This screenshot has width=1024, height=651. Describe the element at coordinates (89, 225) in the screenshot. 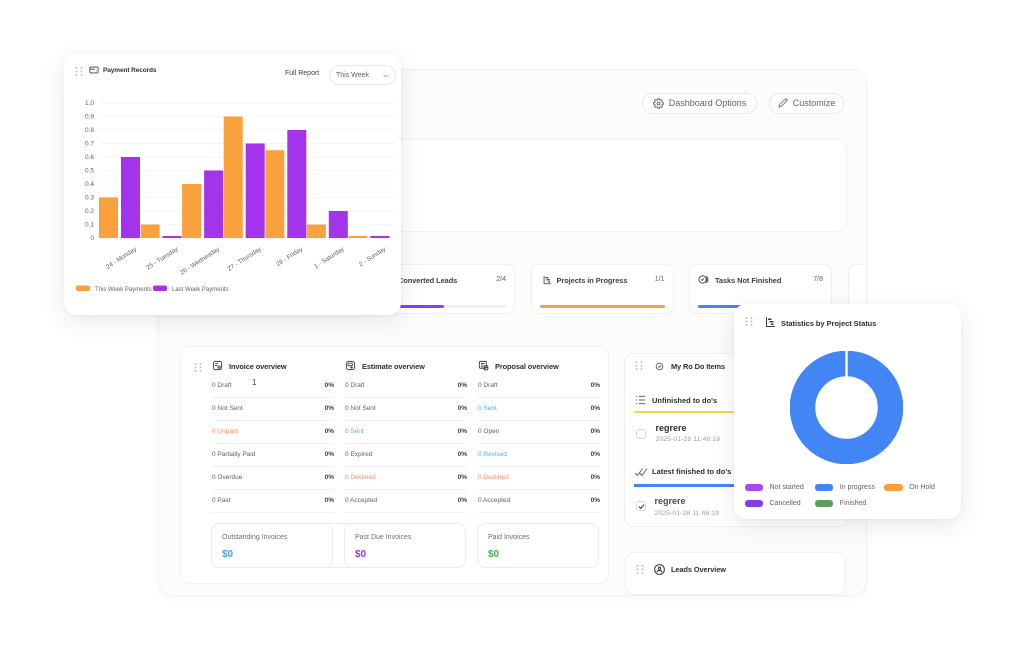

I see `svg-text: 0.1` at that location.